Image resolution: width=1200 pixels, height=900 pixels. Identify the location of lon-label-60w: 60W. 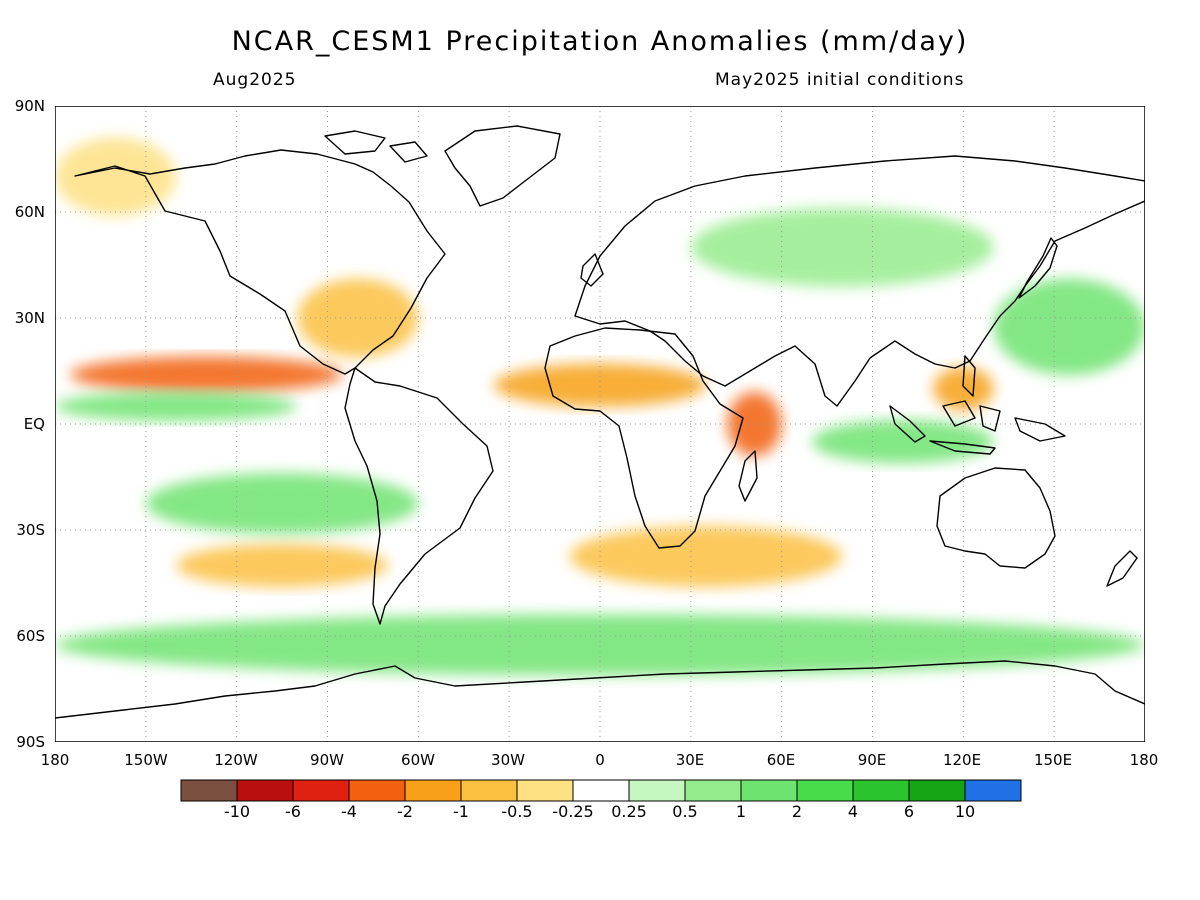
(418, 760).